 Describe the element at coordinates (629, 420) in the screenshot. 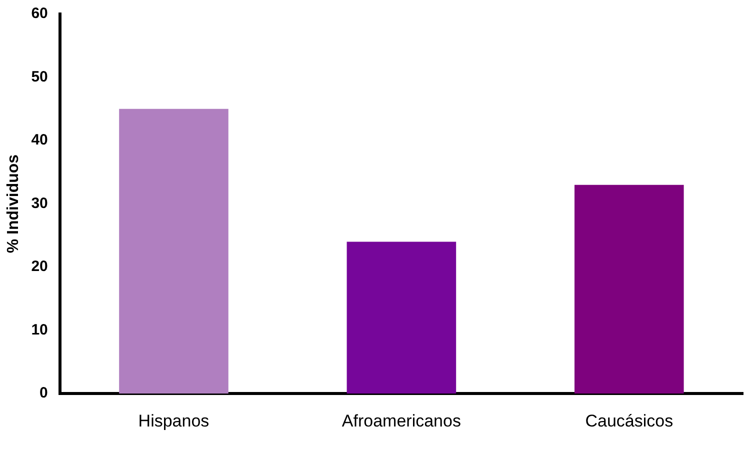

I see `x-tick-label: Caucásicos` at that location.